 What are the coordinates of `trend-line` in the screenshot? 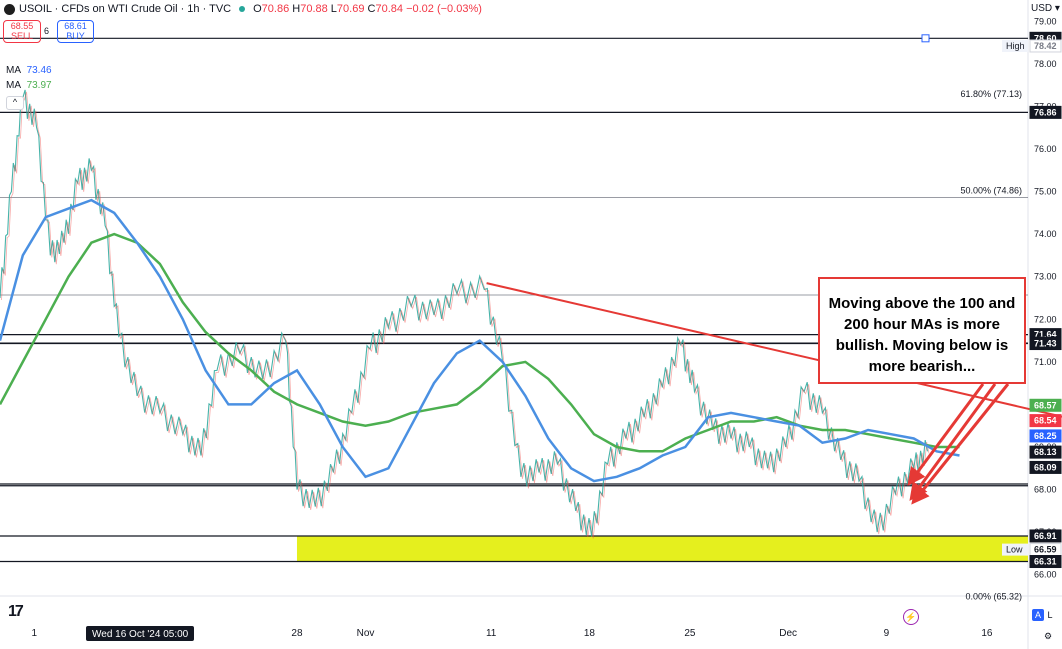 It's located at (774, 350).